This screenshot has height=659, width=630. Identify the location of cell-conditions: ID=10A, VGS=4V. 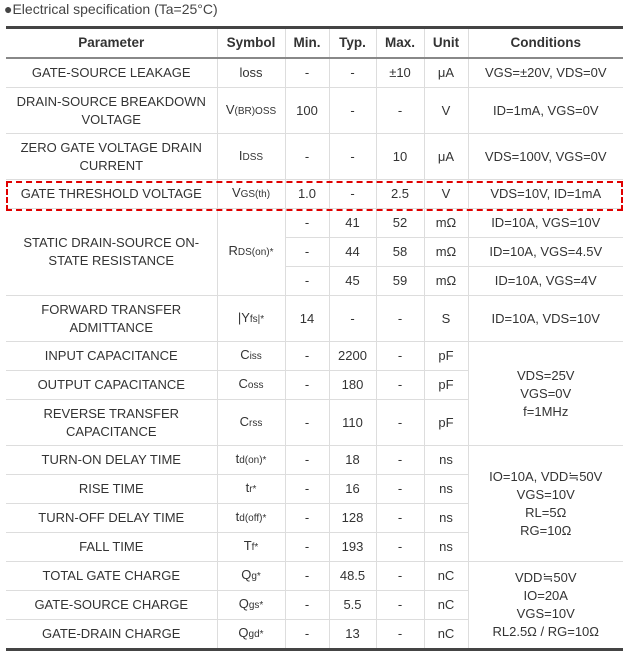
(545, 281).